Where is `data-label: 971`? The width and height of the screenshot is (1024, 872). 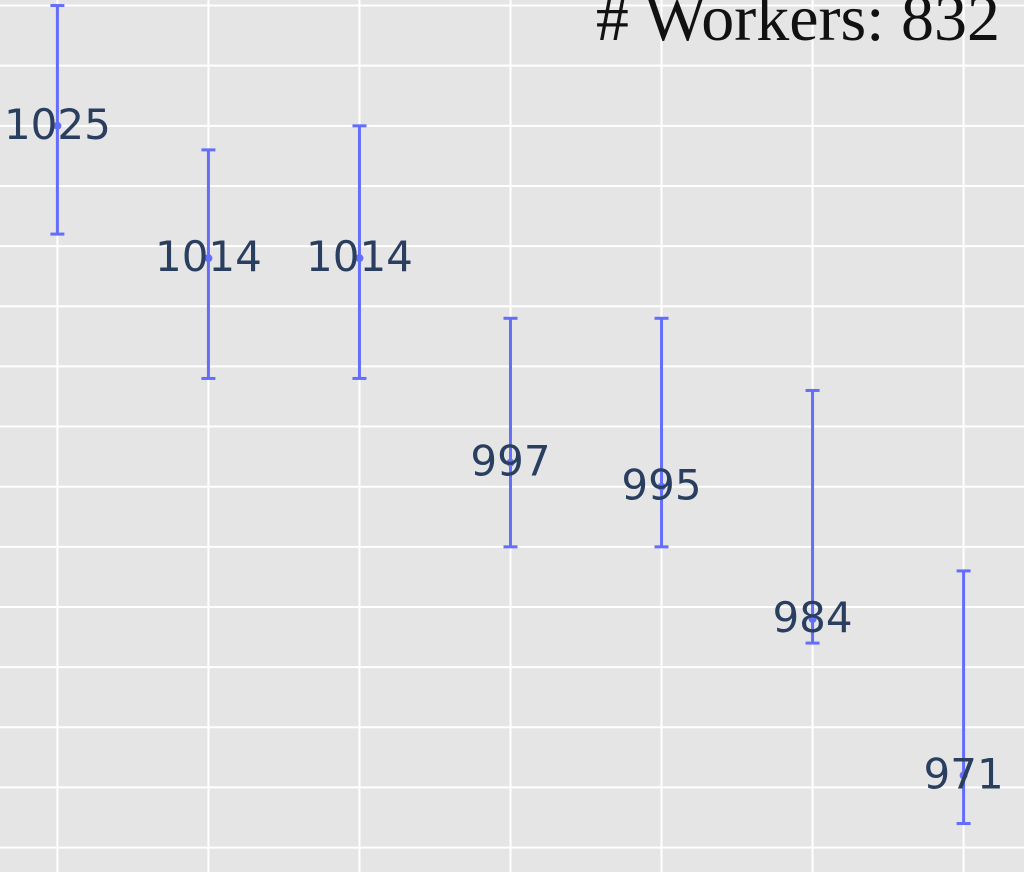
data-label: 971 is located at coordinates (964, 773).